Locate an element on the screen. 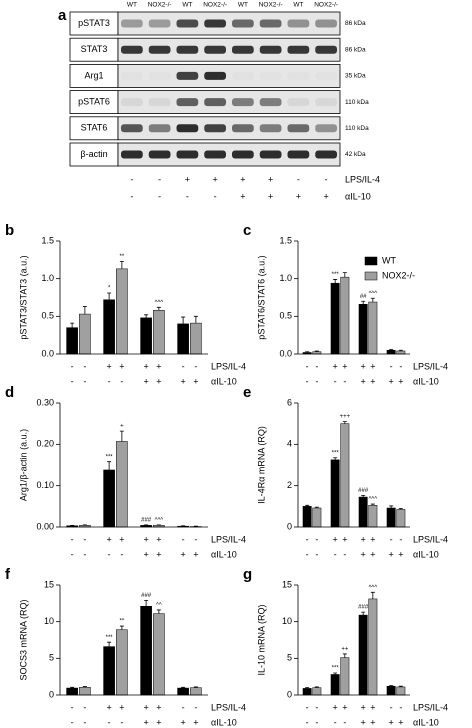 The width and height of the screenshot is (472, 728). y-tick-label: 1.0 is located at coordinates (285, 278).